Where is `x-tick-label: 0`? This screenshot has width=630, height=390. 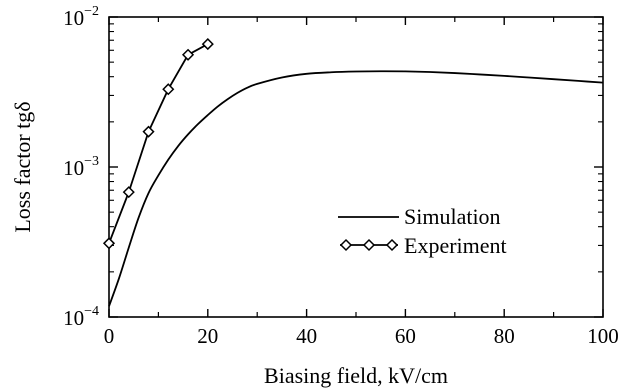
x-tick-label: 0 is located at coordinates (109, 336).